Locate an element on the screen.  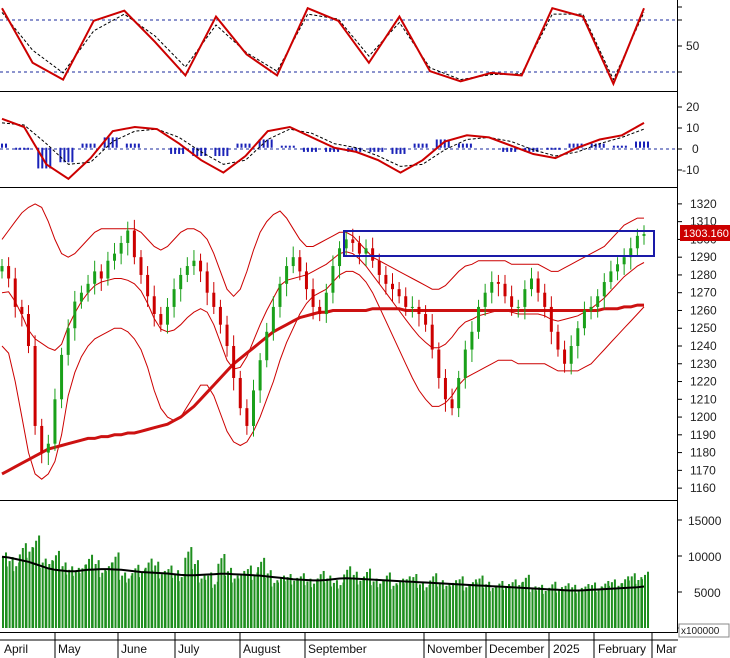
volume-axis: 15000 10000 5000 0 is located at coordinates (699, 574).